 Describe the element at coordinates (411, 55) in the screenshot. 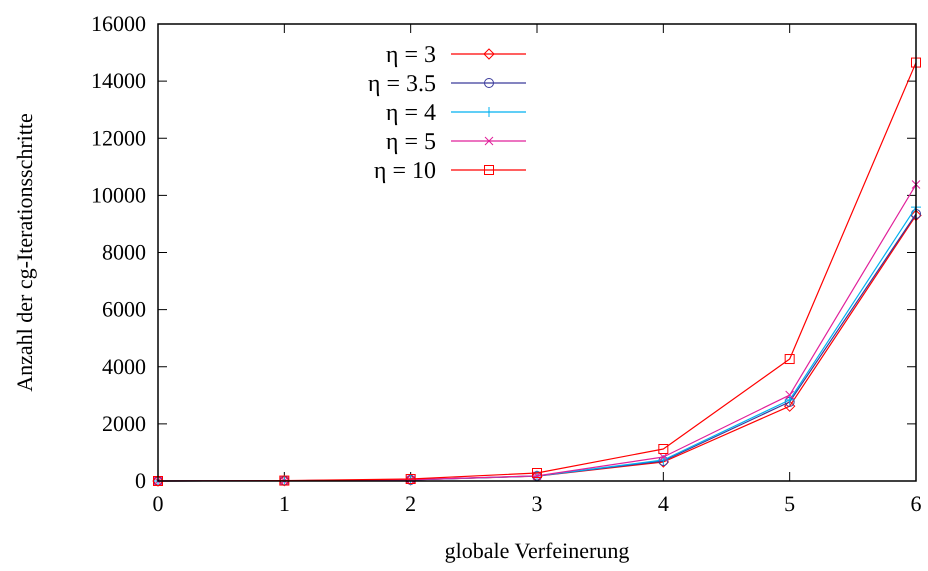

I see `legend-label: η = 3` at that location.